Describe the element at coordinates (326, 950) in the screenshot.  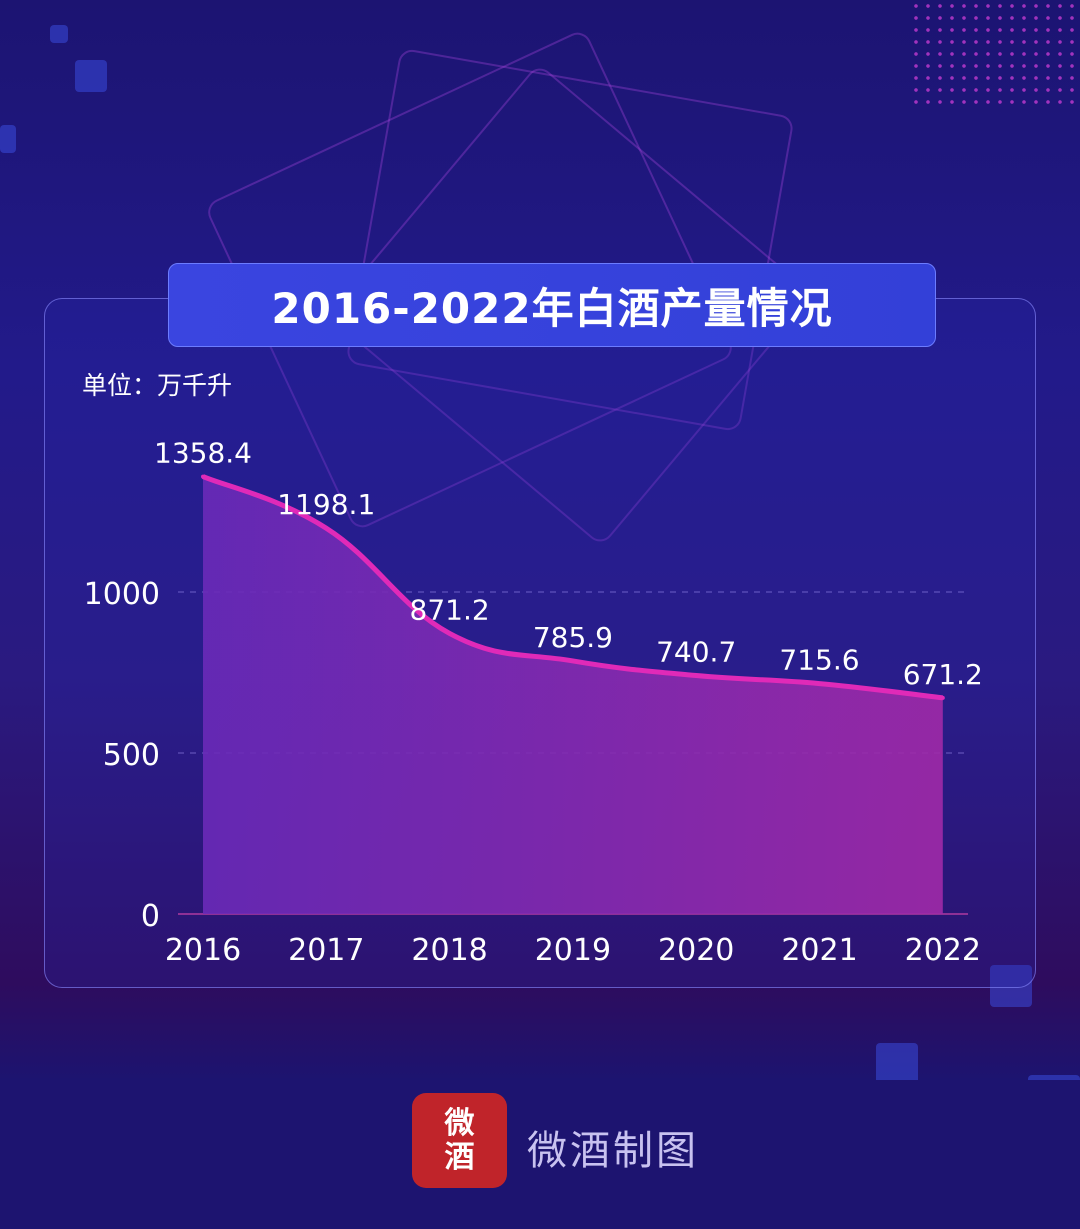
I see `x-tick-label: 2017` at that location.